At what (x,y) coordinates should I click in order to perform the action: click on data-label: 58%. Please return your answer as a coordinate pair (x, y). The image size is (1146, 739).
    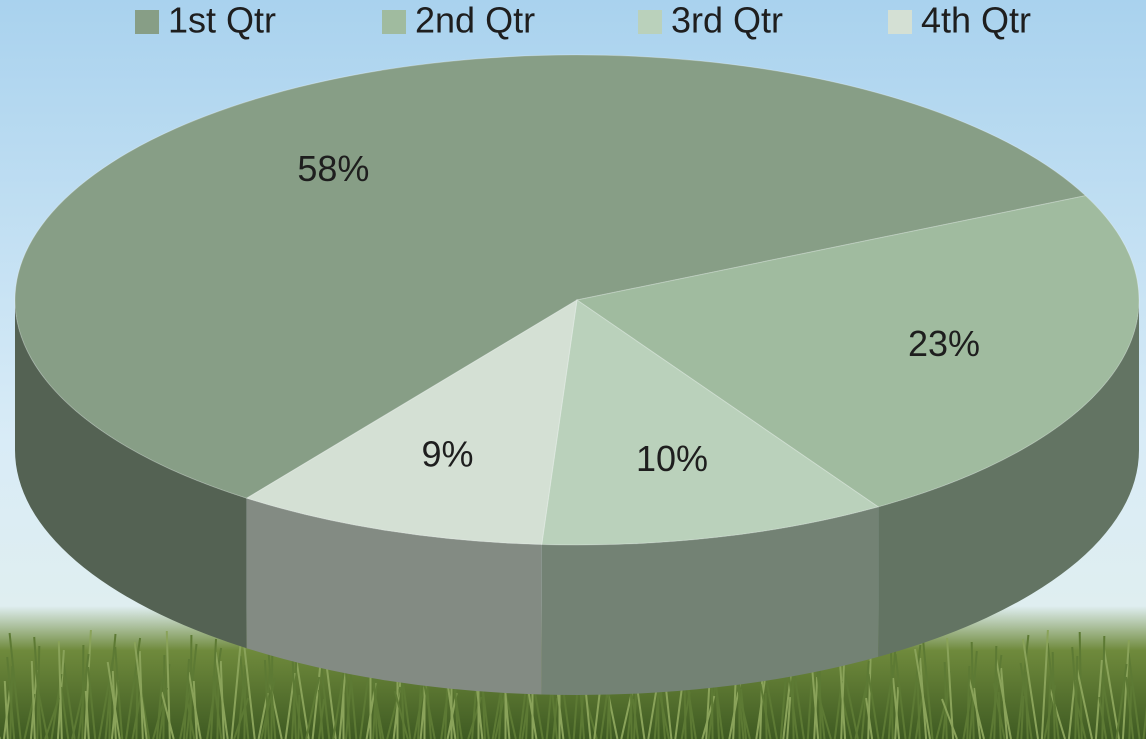
    Looking at the image, I should click on (333, 168).